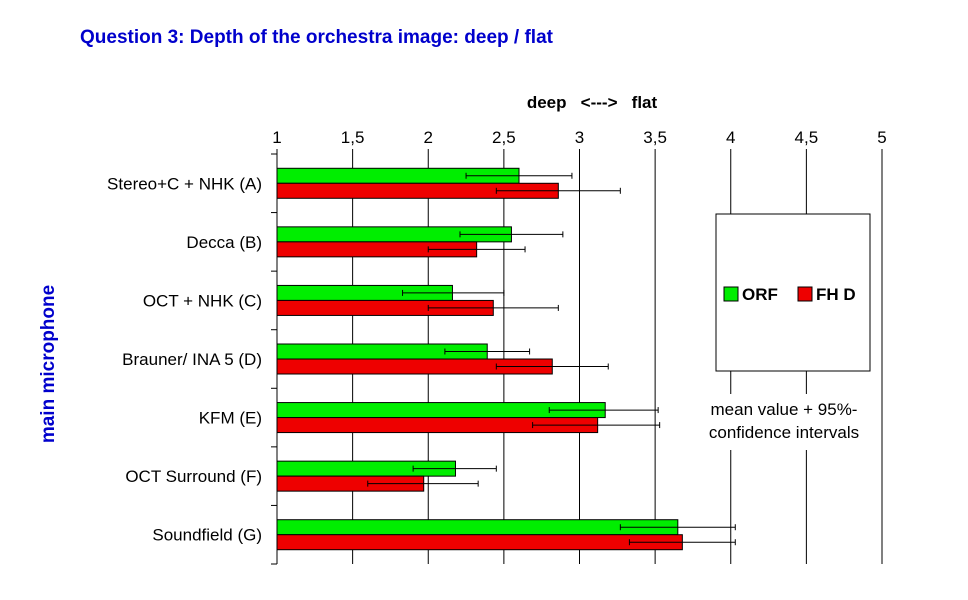 The height and width of the screenshot is (600, 968). What do you see at coordinates (730, 137) in the screenshot?
I see `x-tick-label: 4` at bounding box center [730, 137].